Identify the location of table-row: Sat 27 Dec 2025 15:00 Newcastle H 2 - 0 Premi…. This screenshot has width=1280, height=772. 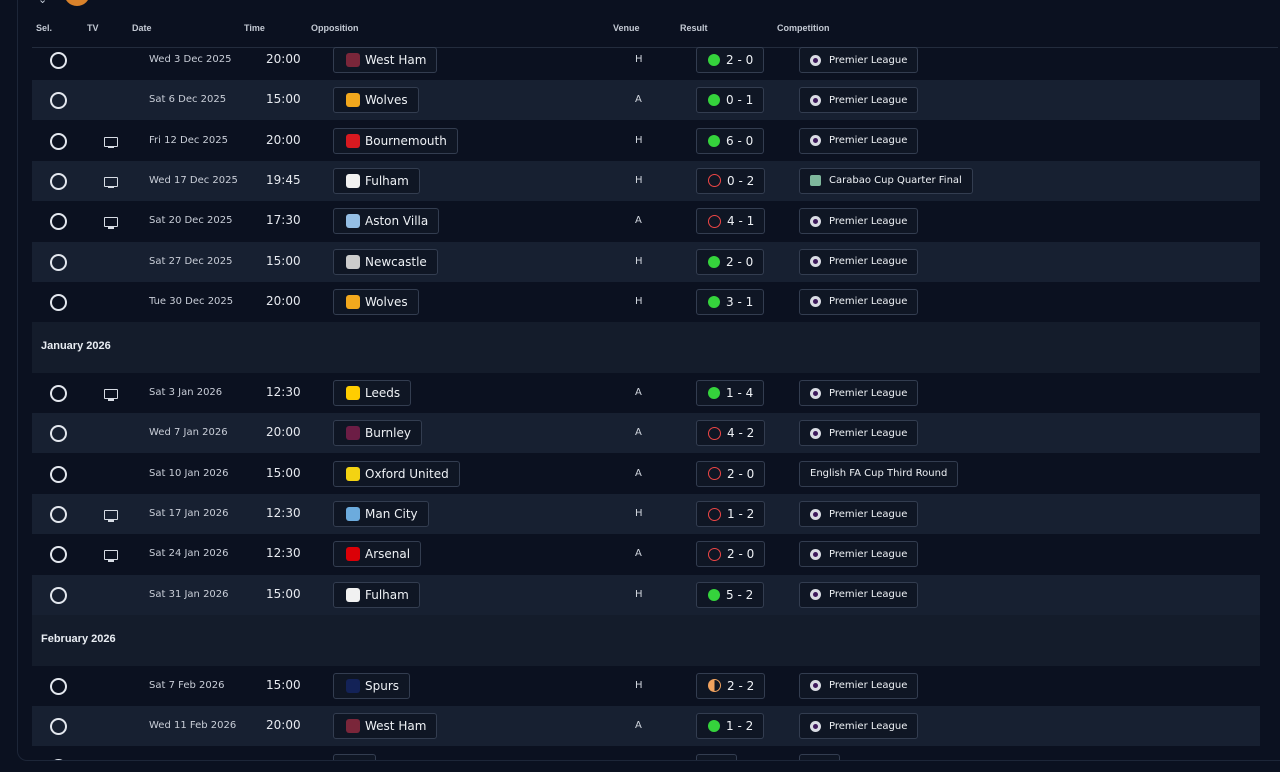
(646, 261).